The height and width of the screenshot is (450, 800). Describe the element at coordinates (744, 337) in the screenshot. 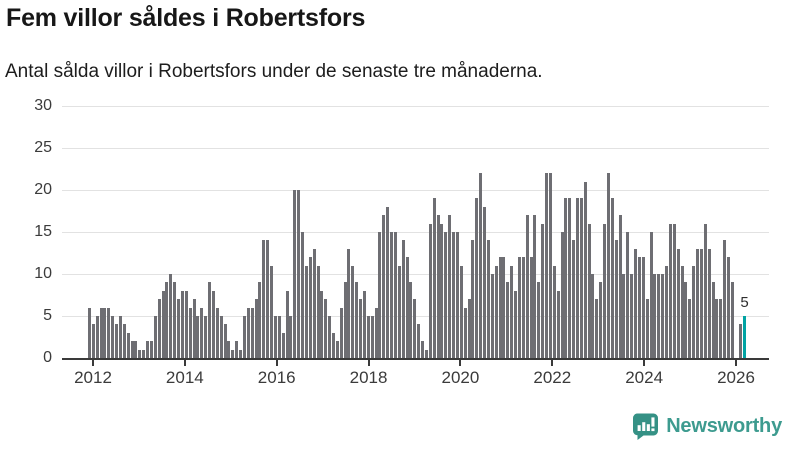

I see `highlighted-bar` at that location.